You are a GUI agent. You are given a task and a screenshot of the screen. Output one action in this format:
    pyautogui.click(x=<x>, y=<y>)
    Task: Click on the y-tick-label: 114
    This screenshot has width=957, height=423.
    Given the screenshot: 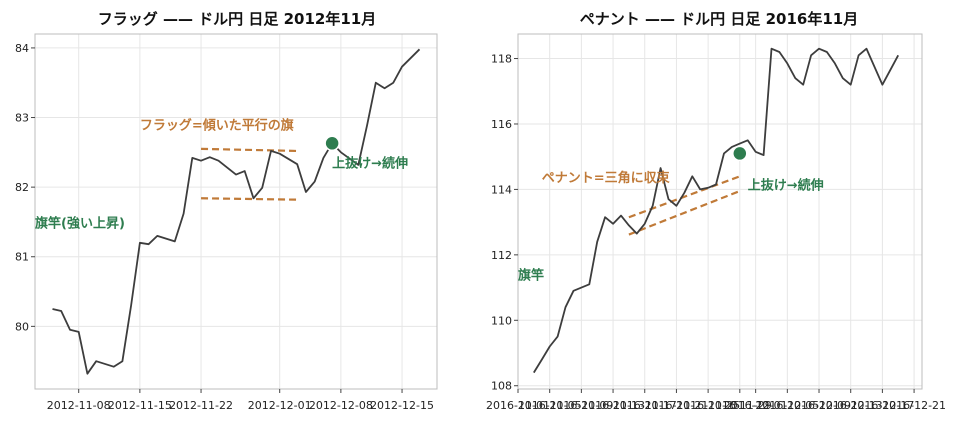 What is the action you would take?
    pyautogui.click(x=501, y=189)
    